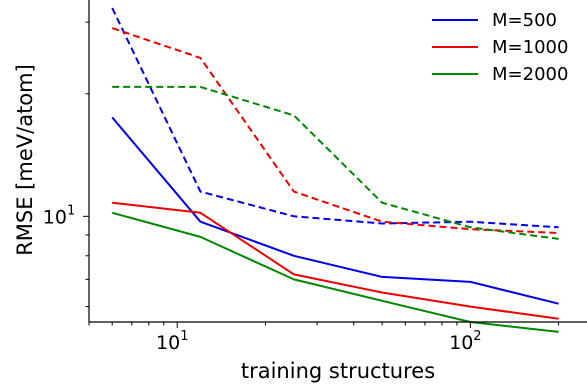  Describe the element at coordinates (465, 341) in the screenshot. I see `x-tick-label: 10²` at that location.